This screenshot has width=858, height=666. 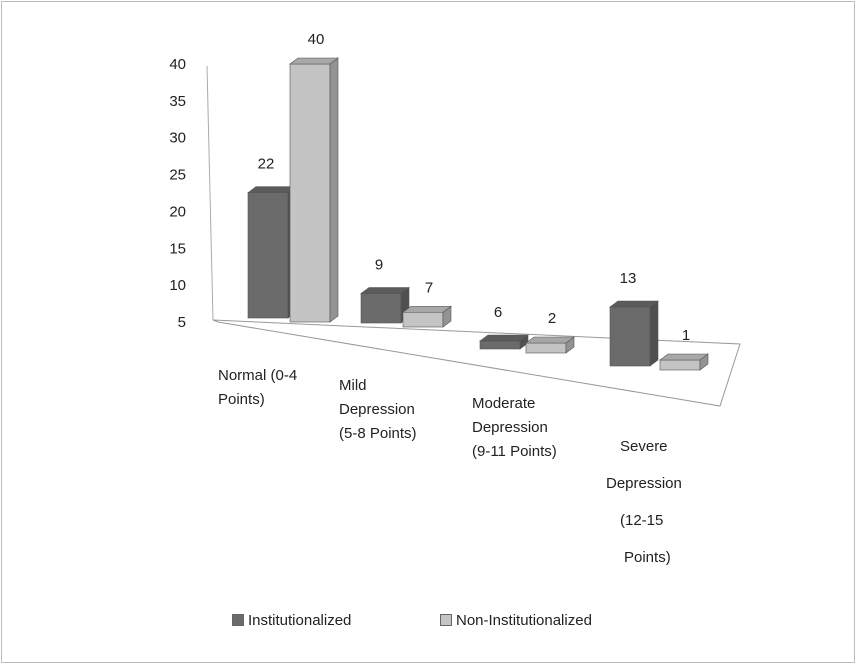 What do you see at coordinates (379, 265) in the screenshot?
I see `data-label: 9` at bounding box center [379, 265].